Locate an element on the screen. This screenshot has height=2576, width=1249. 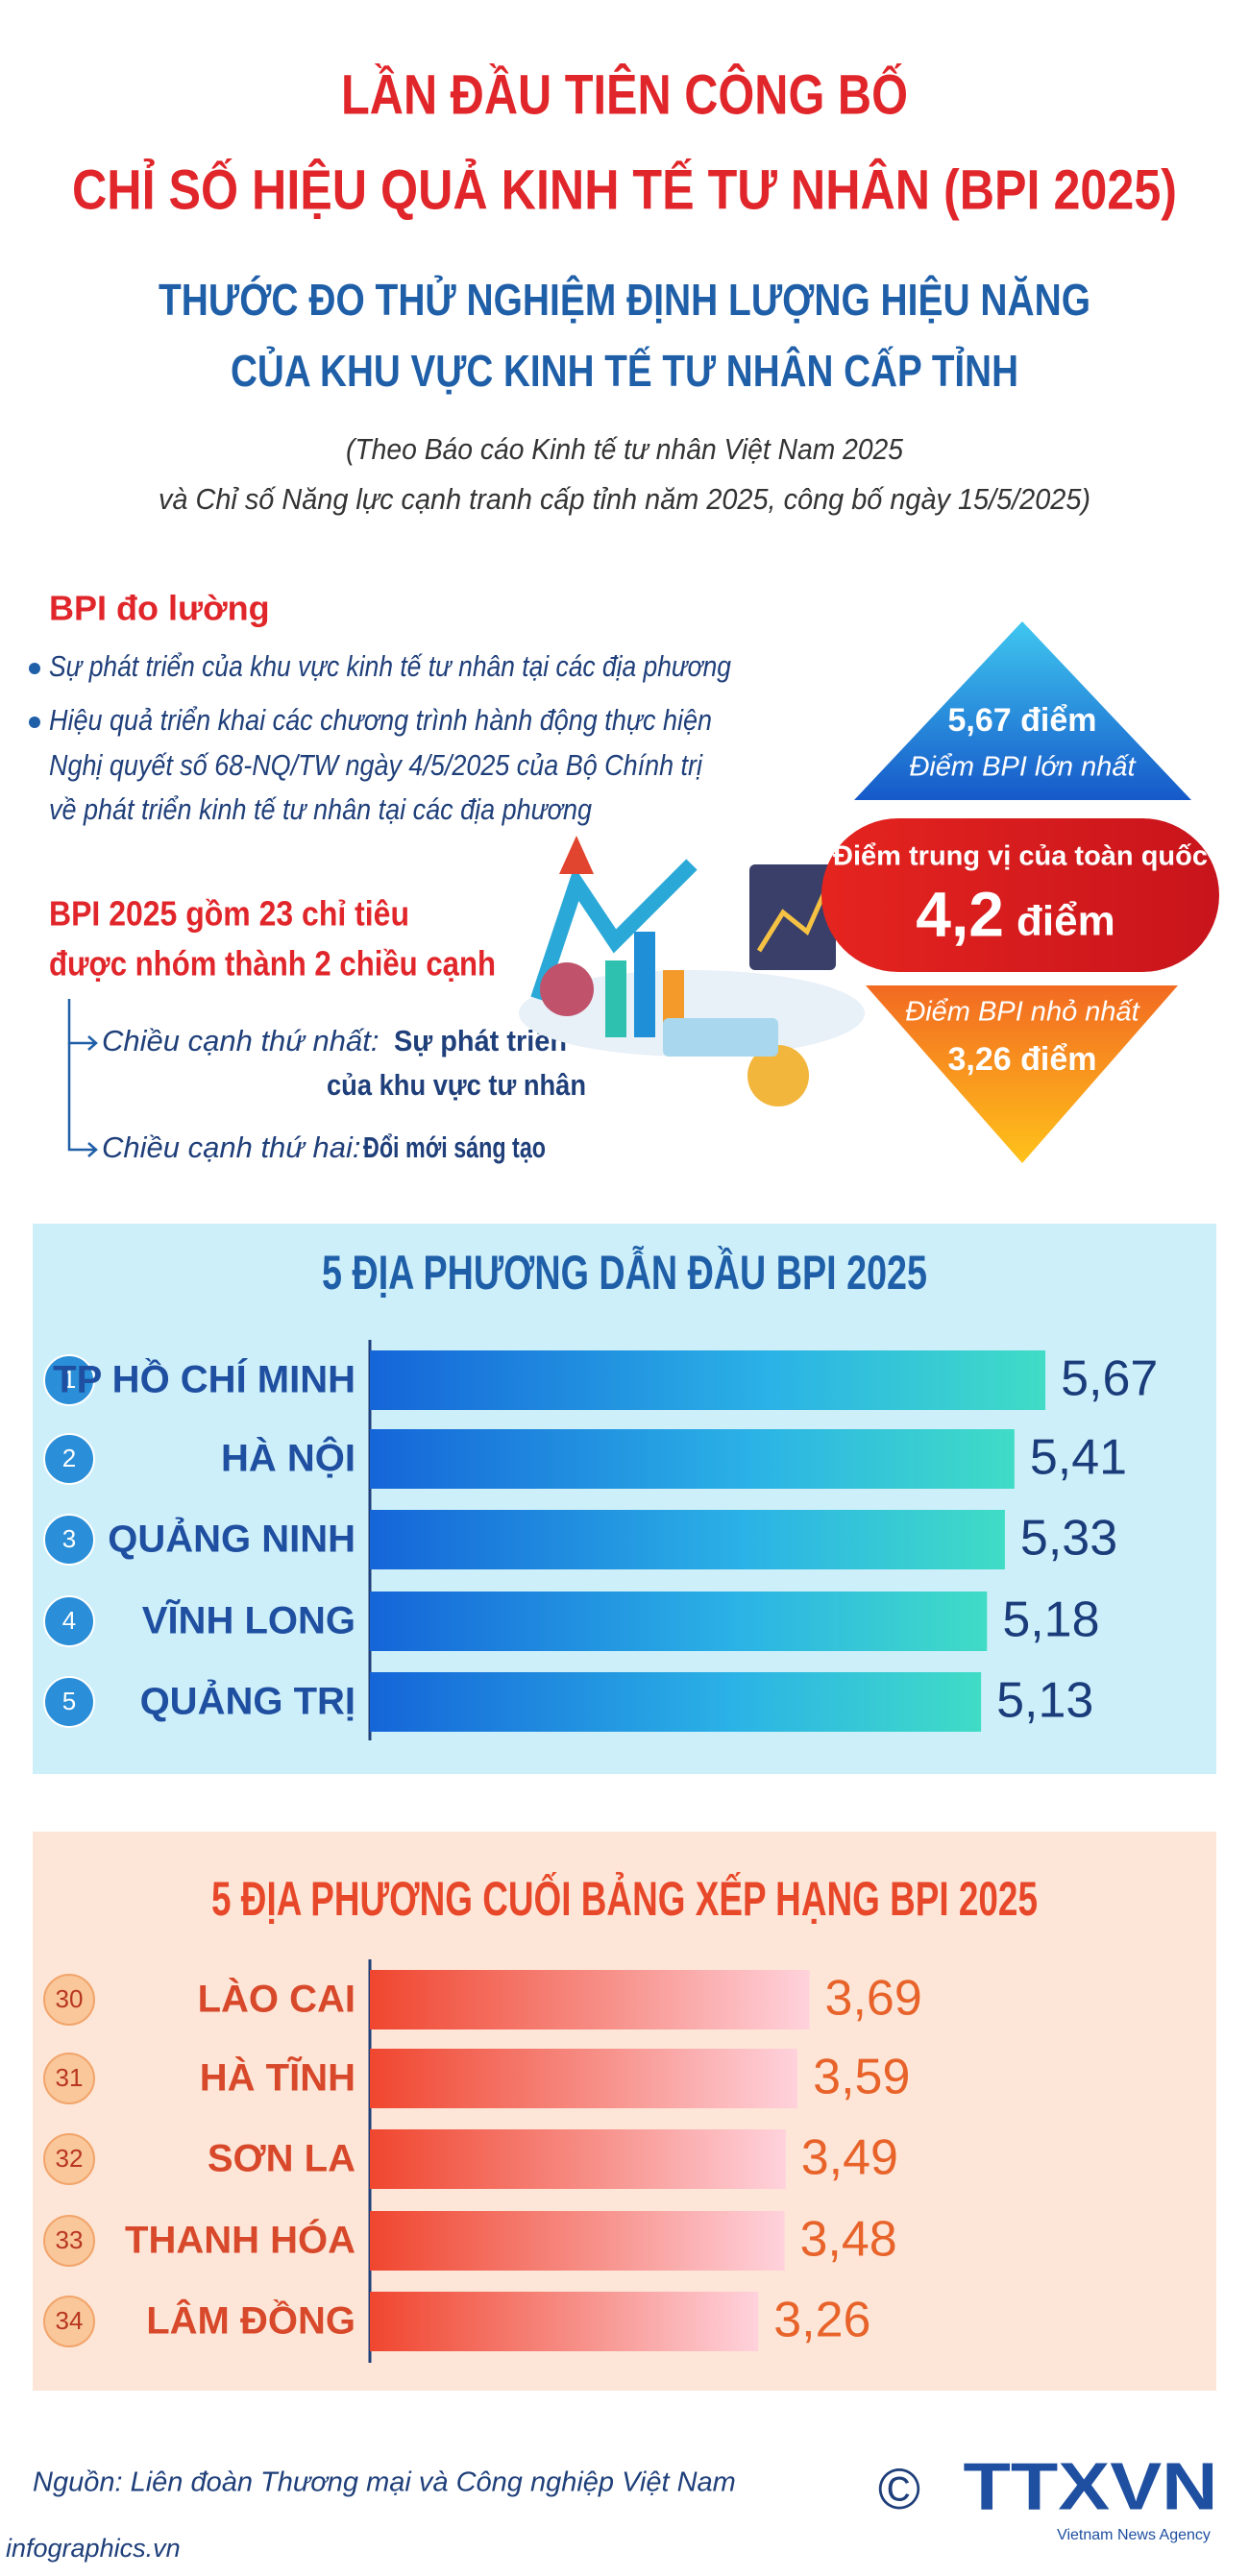
median-unit: điểm is located at coordinates (1065, 921).